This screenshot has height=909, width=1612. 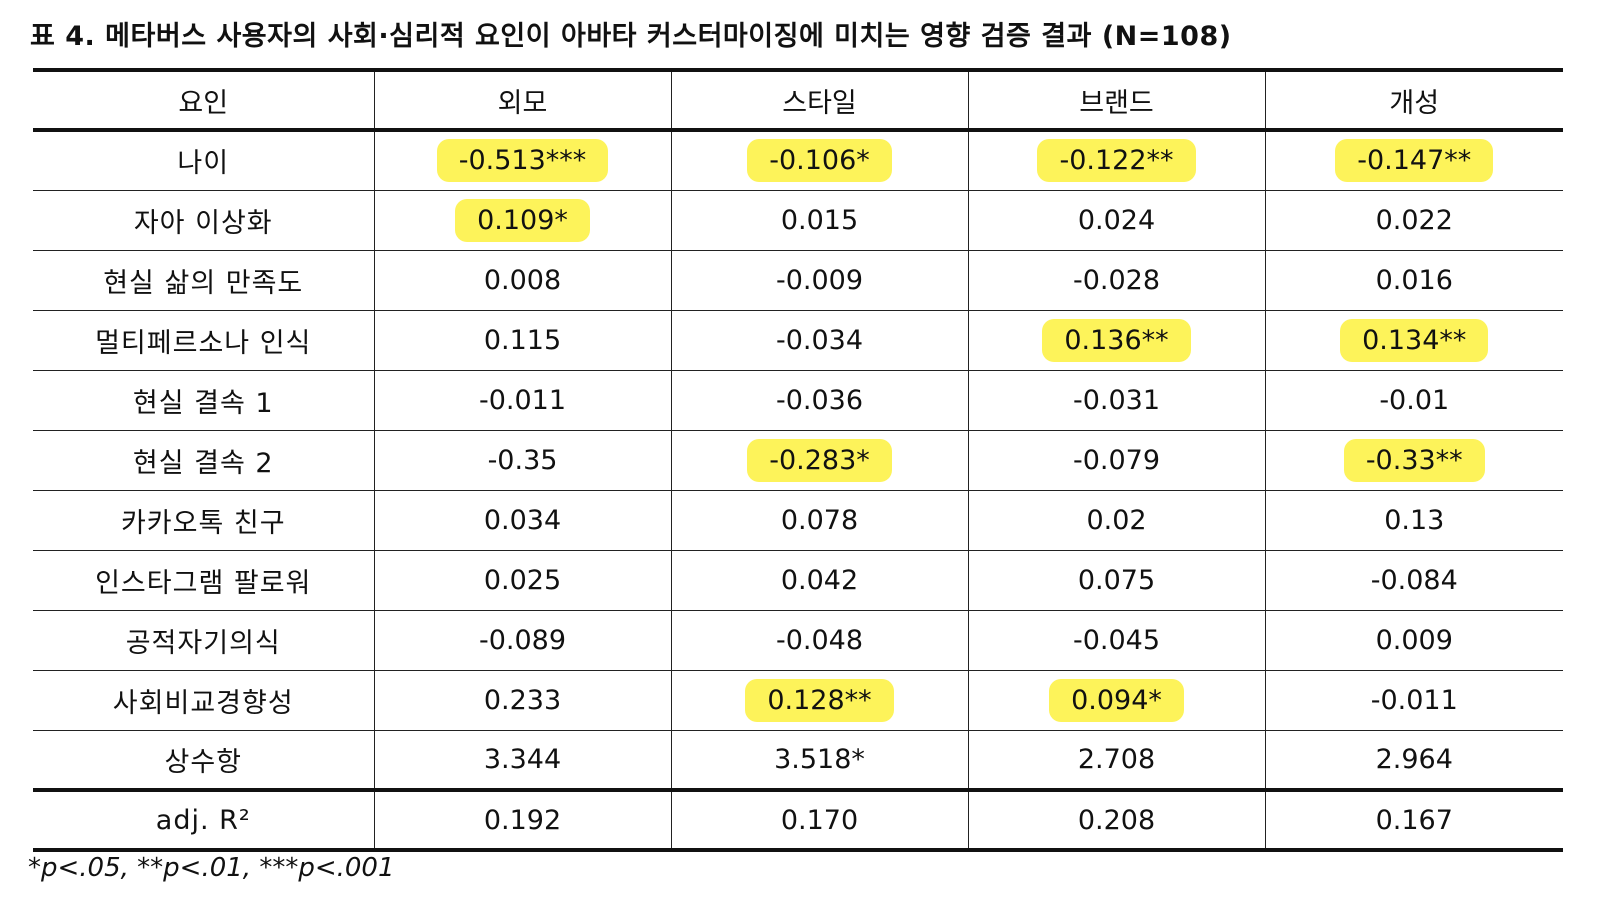 I want to click on highlighted-value: -0.33**, so click(x=1414, y=460).